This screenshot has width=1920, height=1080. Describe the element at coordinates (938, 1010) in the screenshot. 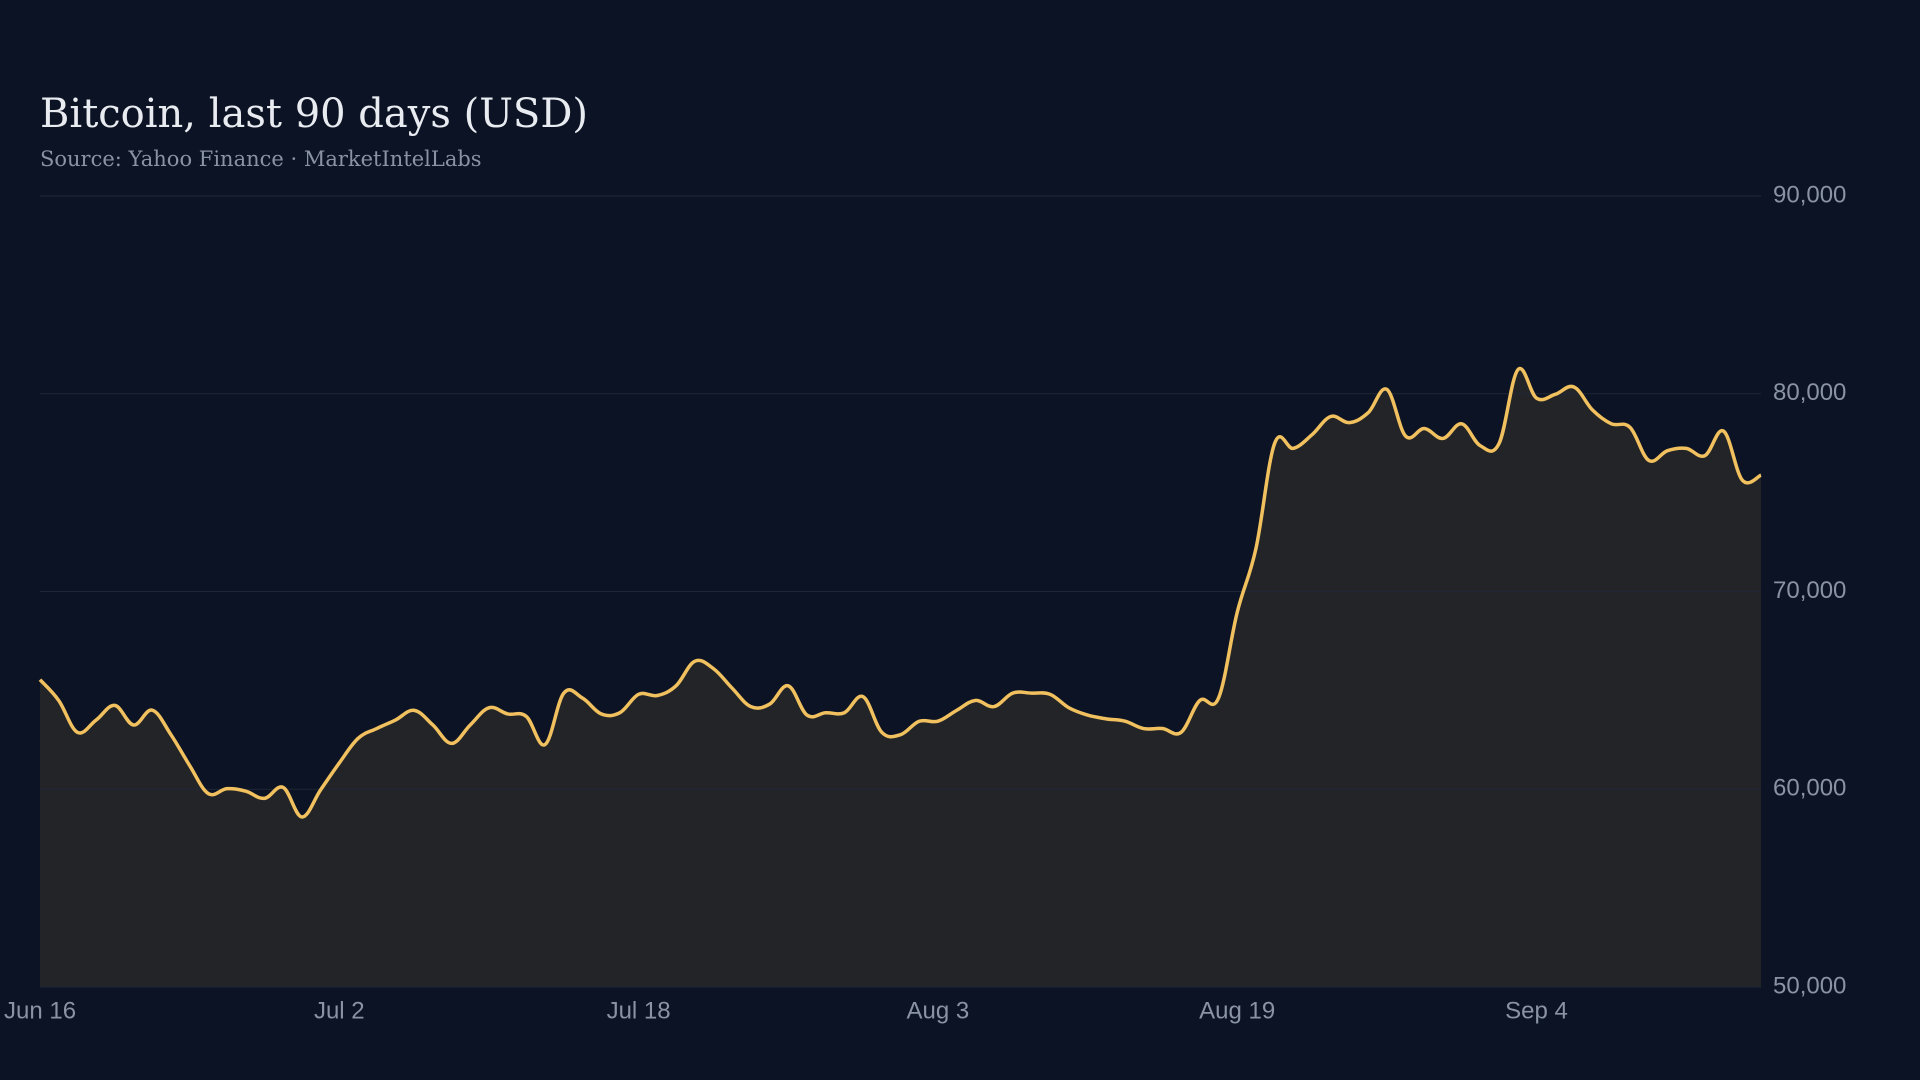

I see `x-tick-label: Aug 3` at that location.